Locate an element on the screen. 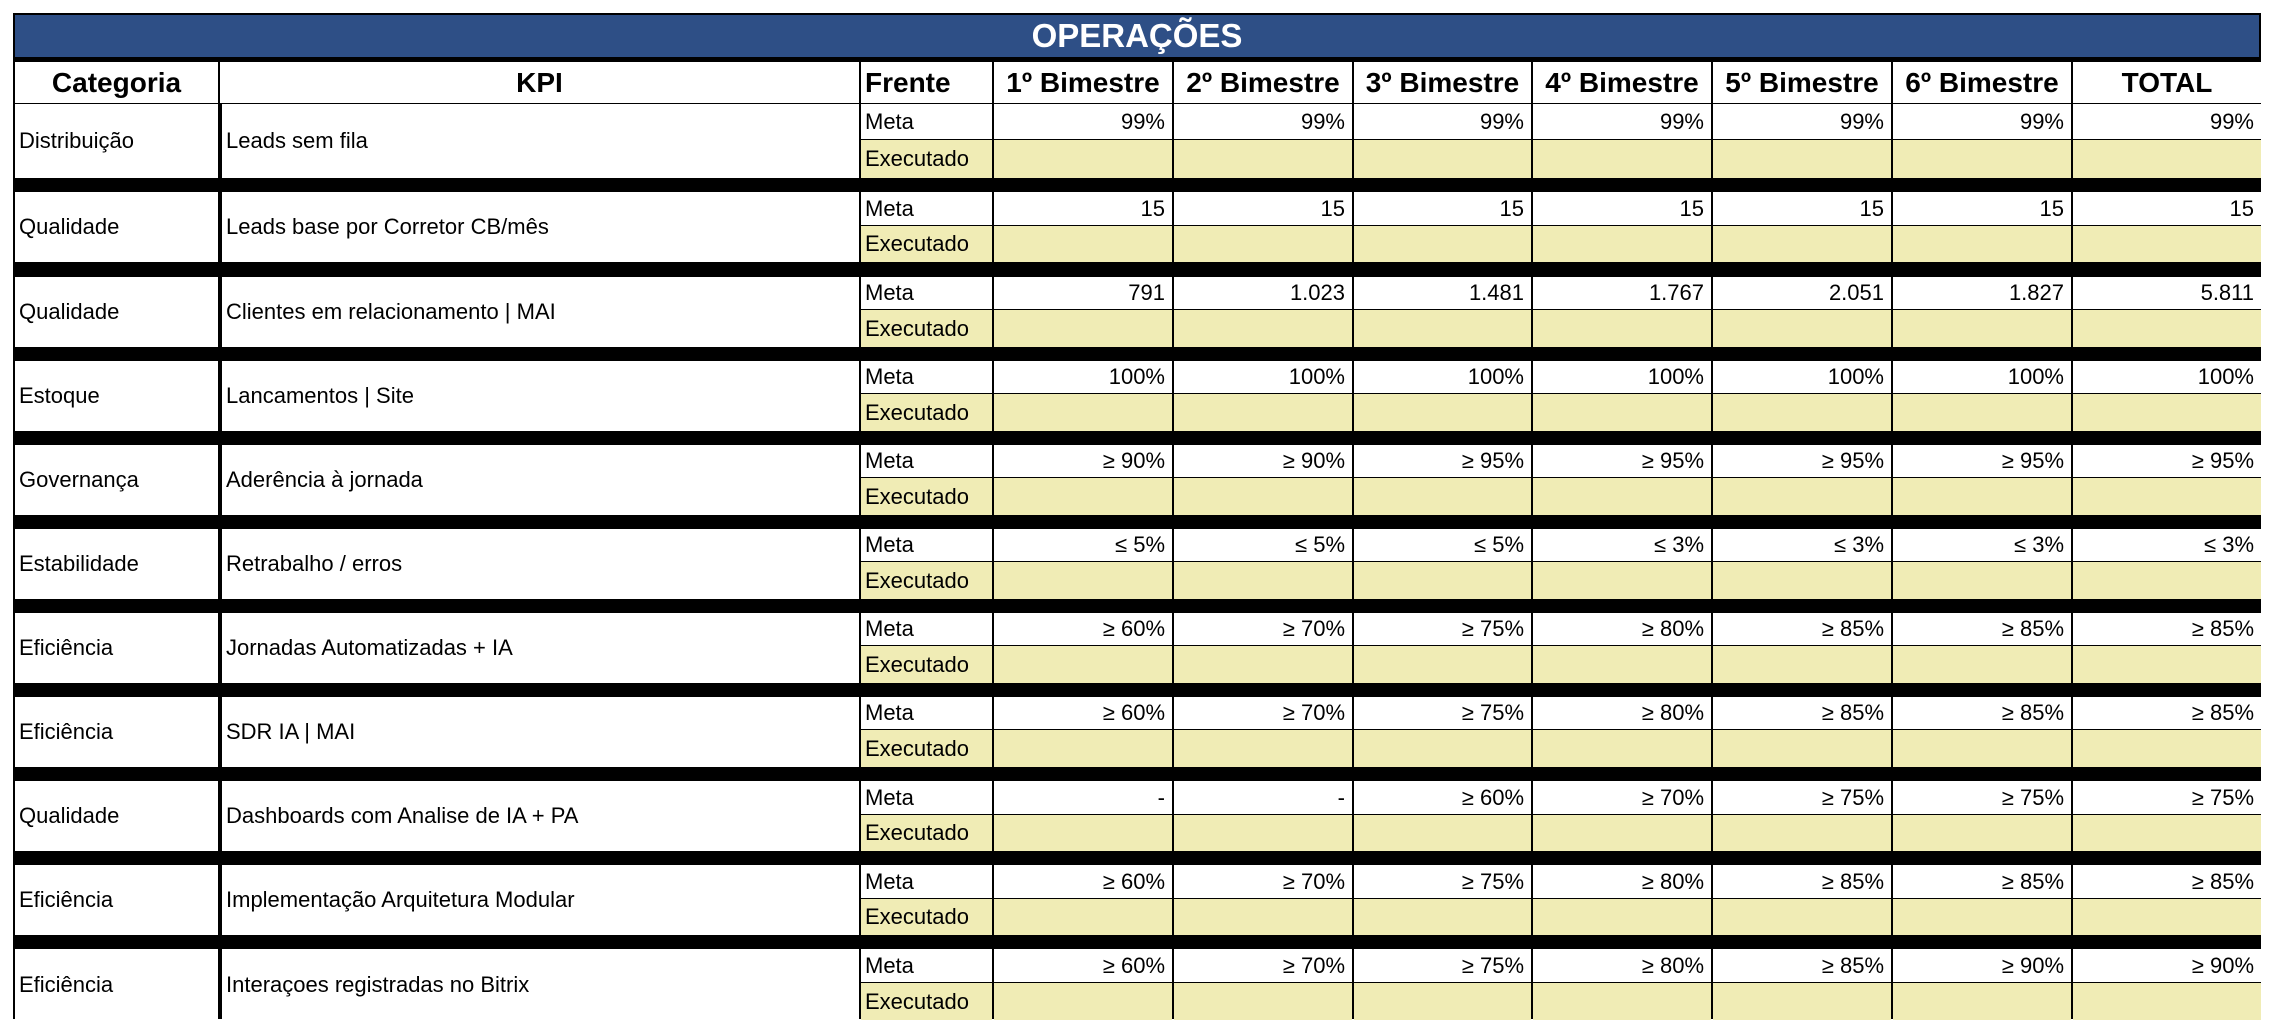 Image resolution: width=2274 pixels, height=1032 pixels. header-kpi: KPI is located at coordinates (539, 82).